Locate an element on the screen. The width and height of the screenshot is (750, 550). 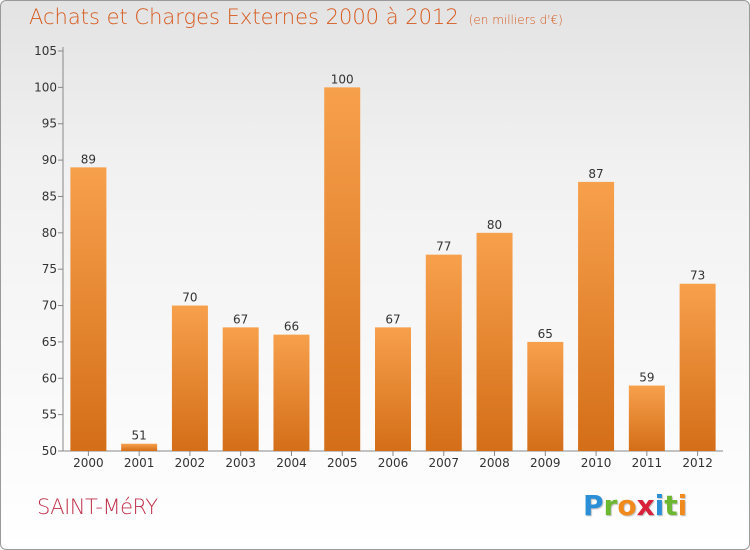
y-tick-label: 90 is located at coordinates (49, 160).